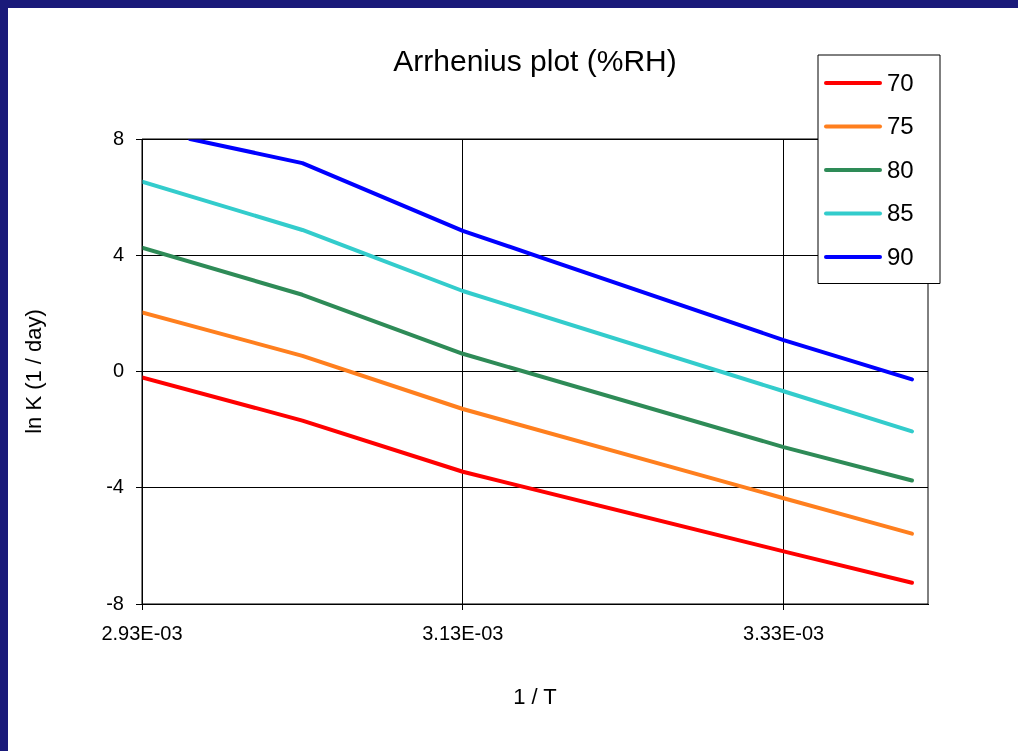 This screenshot has width=1018, height=751. What do you see at coordinates (115, 602) in the screenshot?
I see `y-tick-label: -8` at bounding box center [115, 602].